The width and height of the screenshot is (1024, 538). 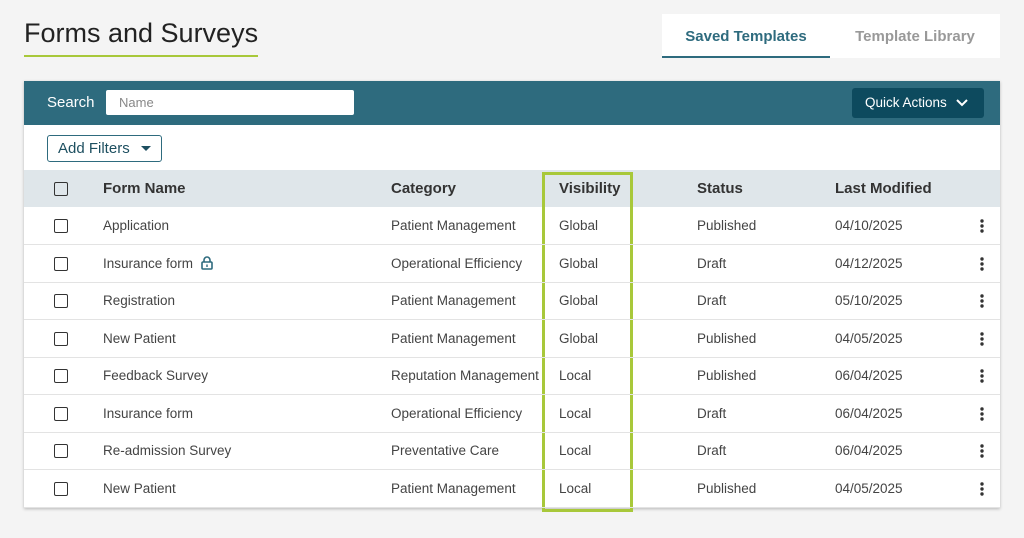 I want to click on column-header: Visibility, so click(x=590, y=188).